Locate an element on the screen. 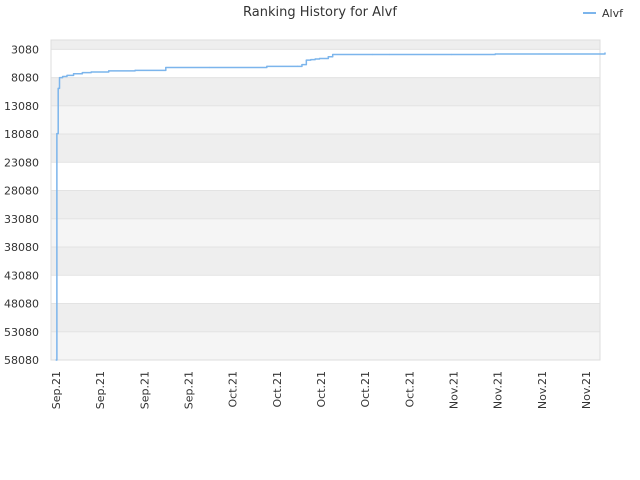 This screenshot has height=480, width=640. y-tick-label: 53080 is located at coordinates (21, 332).